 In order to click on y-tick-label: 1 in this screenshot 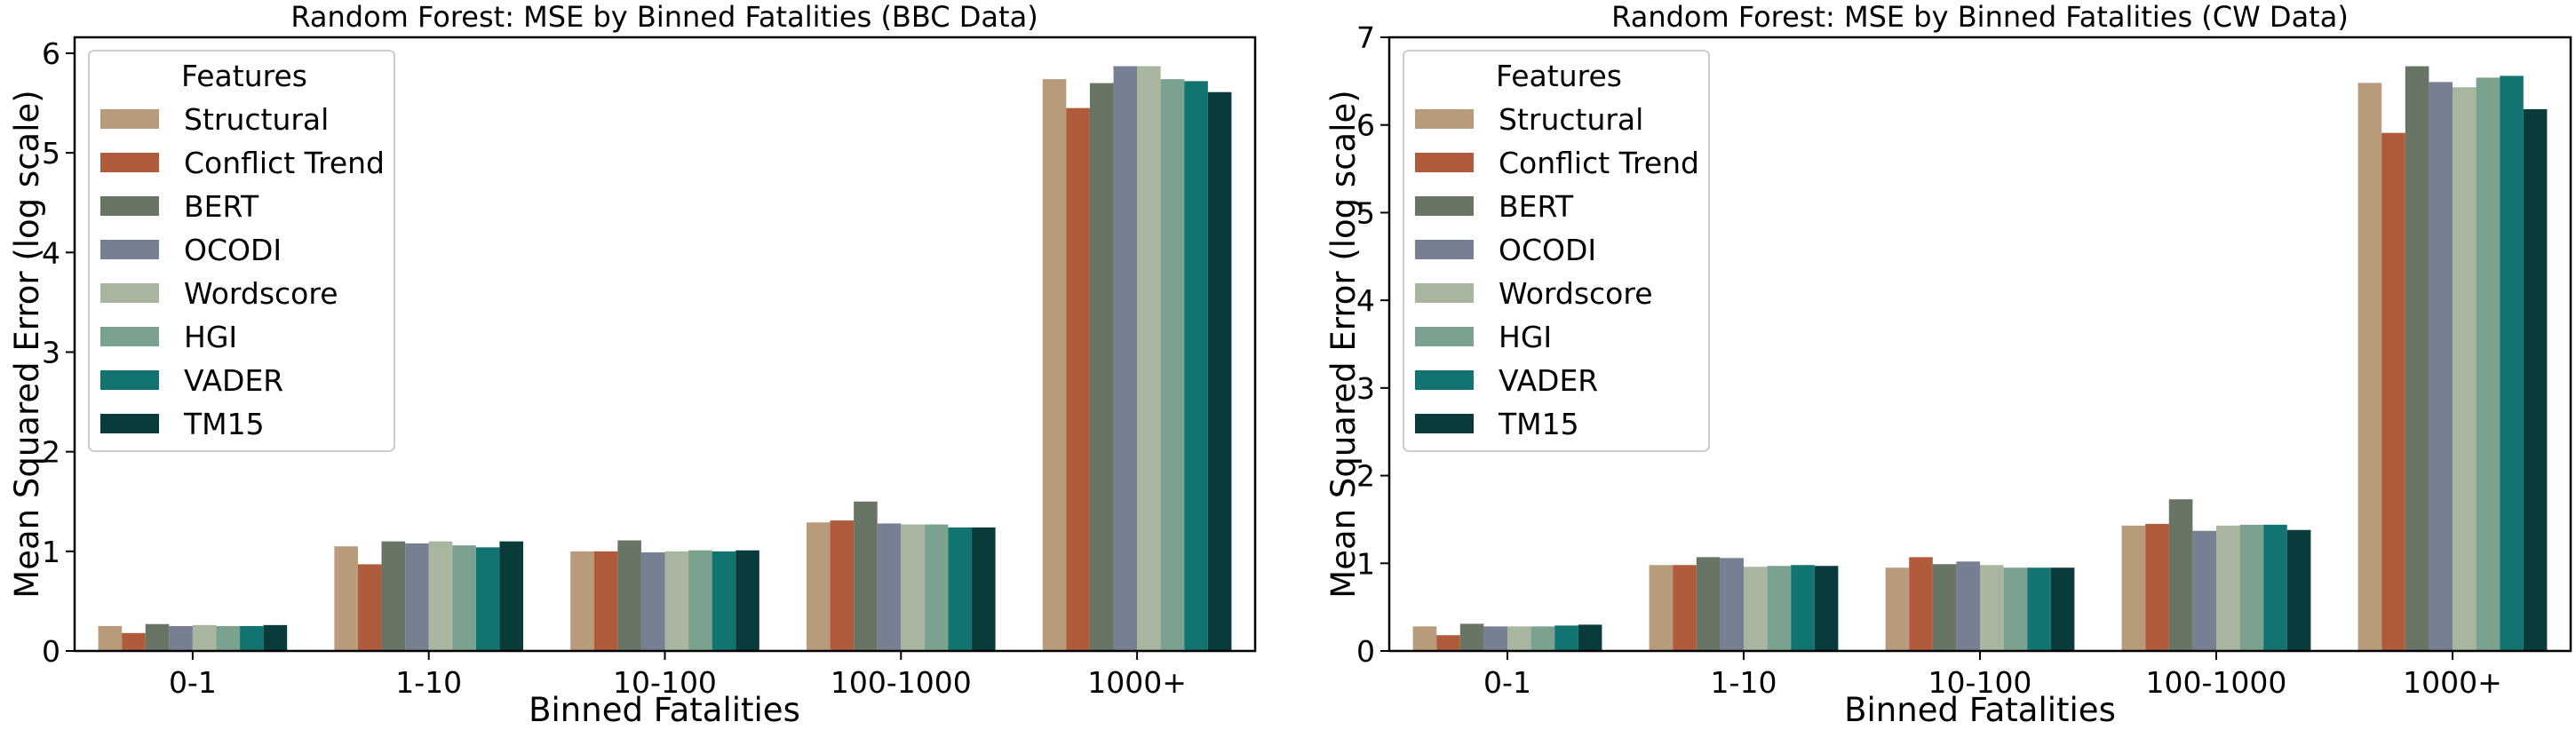, I will do `click(1365, 563)`.